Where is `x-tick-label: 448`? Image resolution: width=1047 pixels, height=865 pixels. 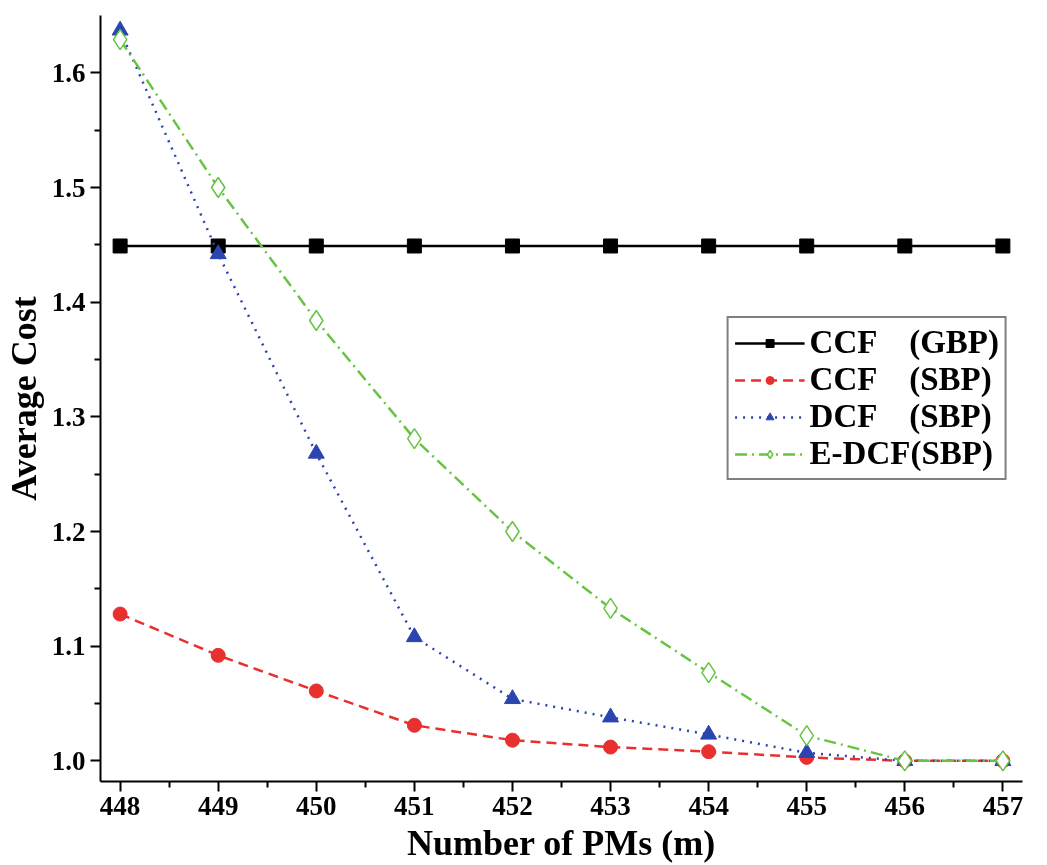 x-tick-label: 448 is located at coordinates (120, 805).